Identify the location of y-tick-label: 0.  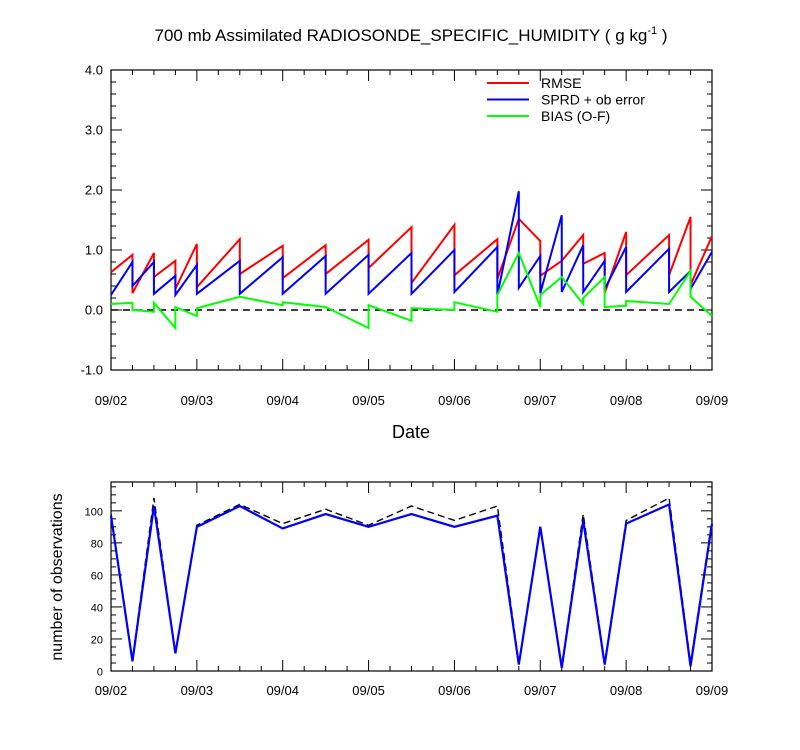
(100, 673).